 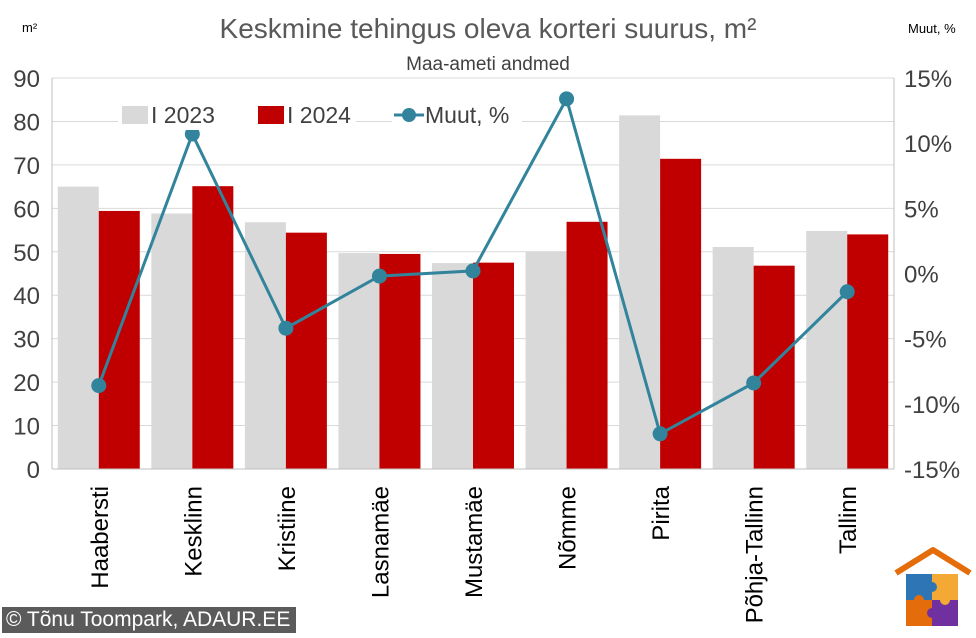 What do you see at coordinates (100, 537) in the screenshot?
I see `category-label: Haabersti` at bounding box center [100, 537].